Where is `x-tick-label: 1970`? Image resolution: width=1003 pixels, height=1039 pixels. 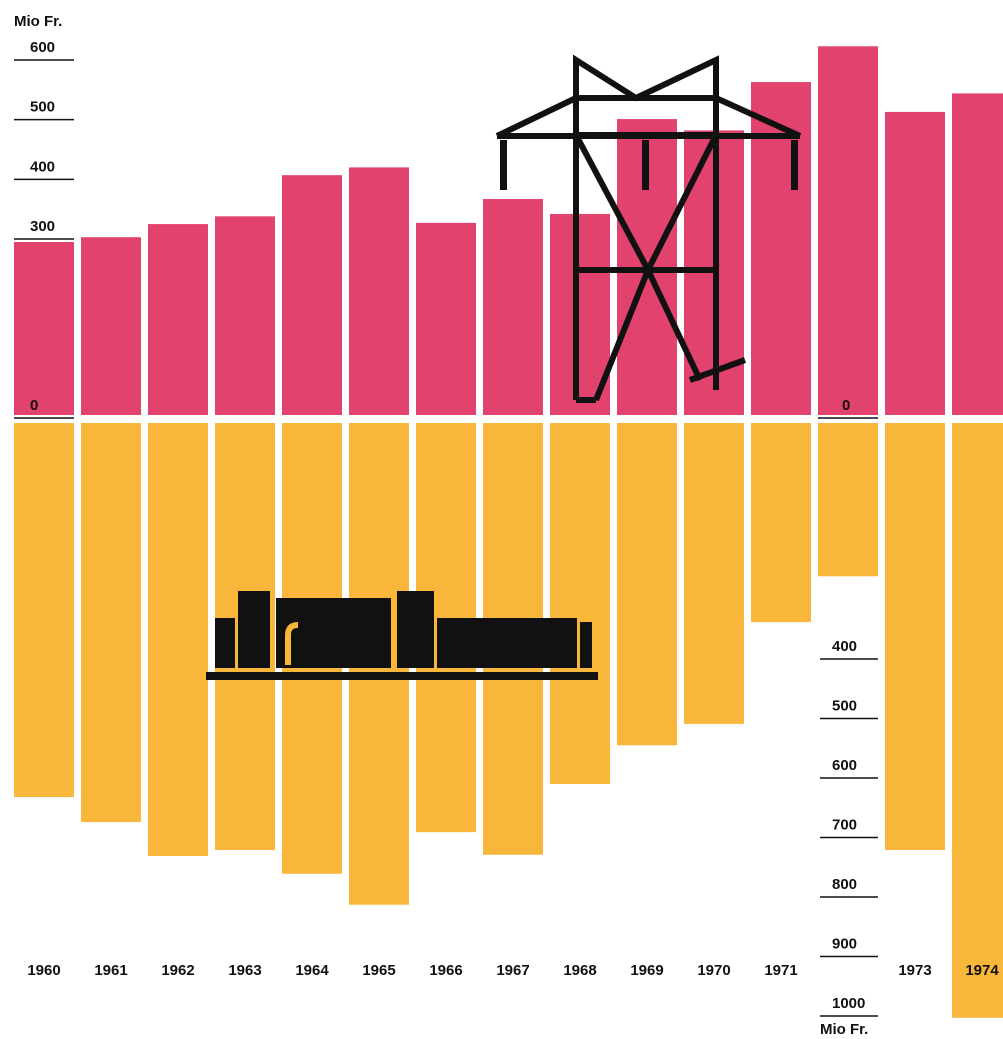
x-tick-label: 1970 is located at coordinates (713, 970).